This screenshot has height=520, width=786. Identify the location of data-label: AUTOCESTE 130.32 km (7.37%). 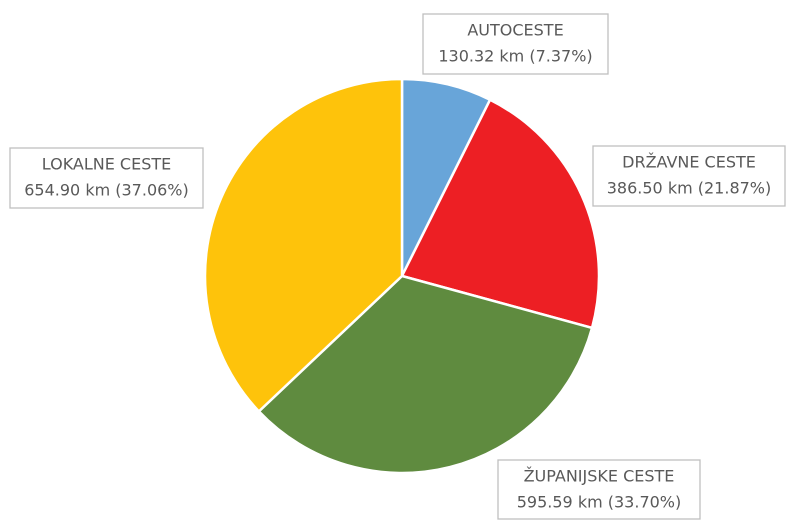
(515, 44).